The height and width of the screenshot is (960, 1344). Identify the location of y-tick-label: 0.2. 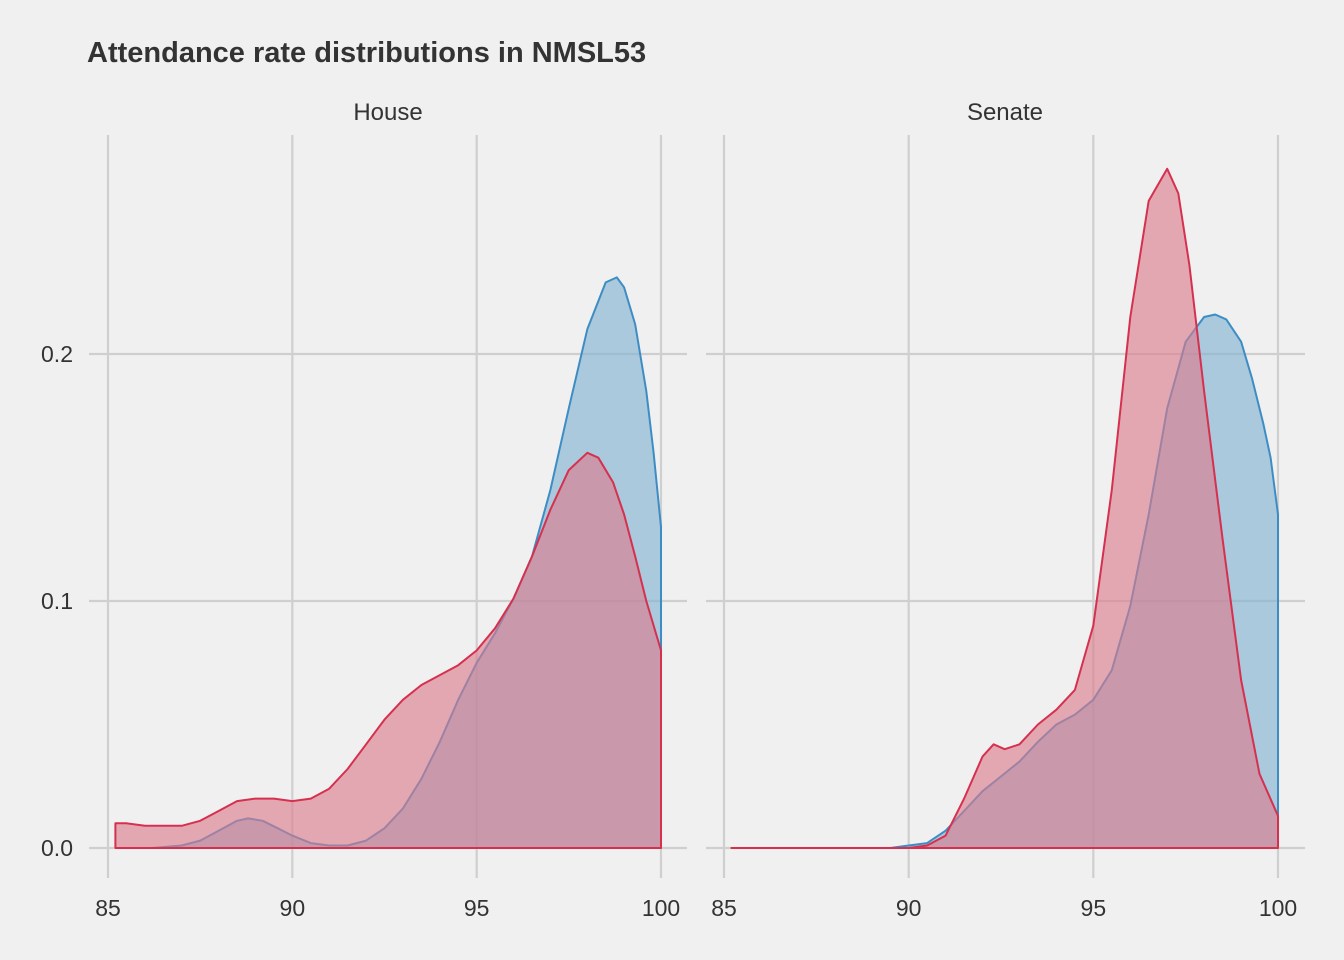
(57, 354).